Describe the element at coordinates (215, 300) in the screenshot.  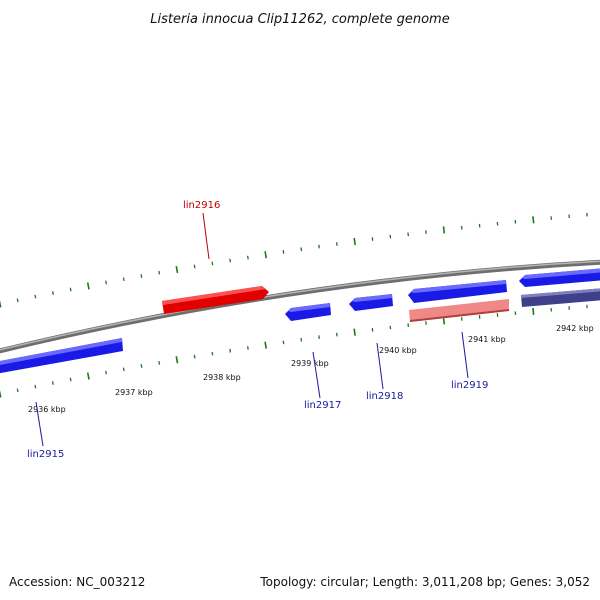
I see `gene-lin2916` at that location.